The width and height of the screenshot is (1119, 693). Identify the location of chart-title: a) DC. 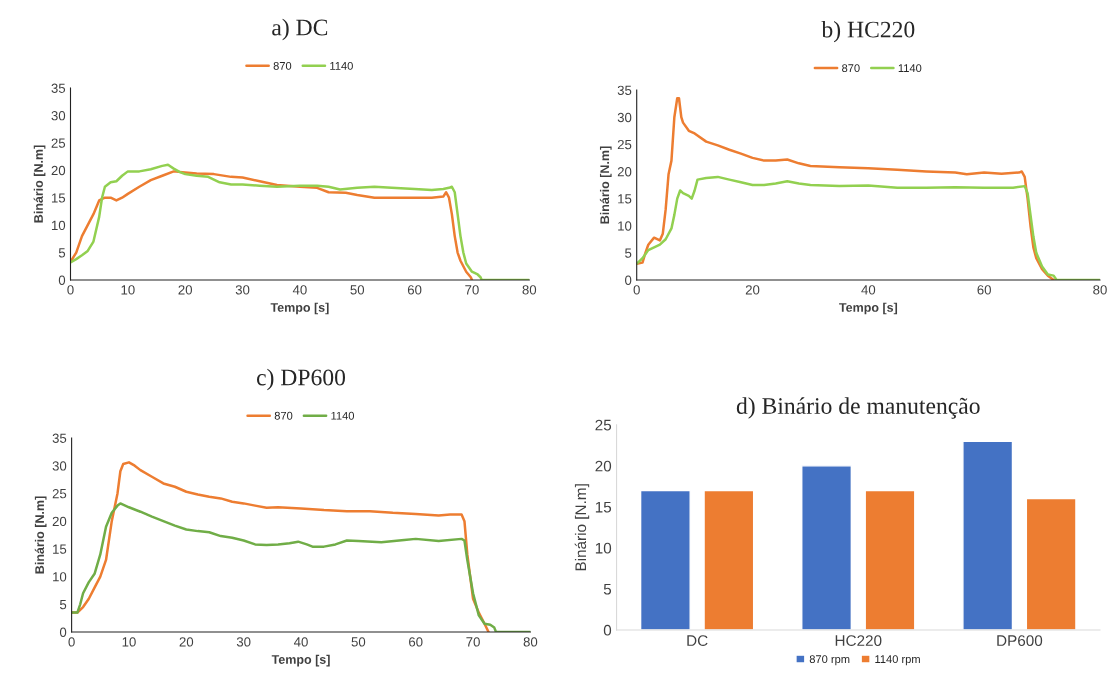
(300, 29).